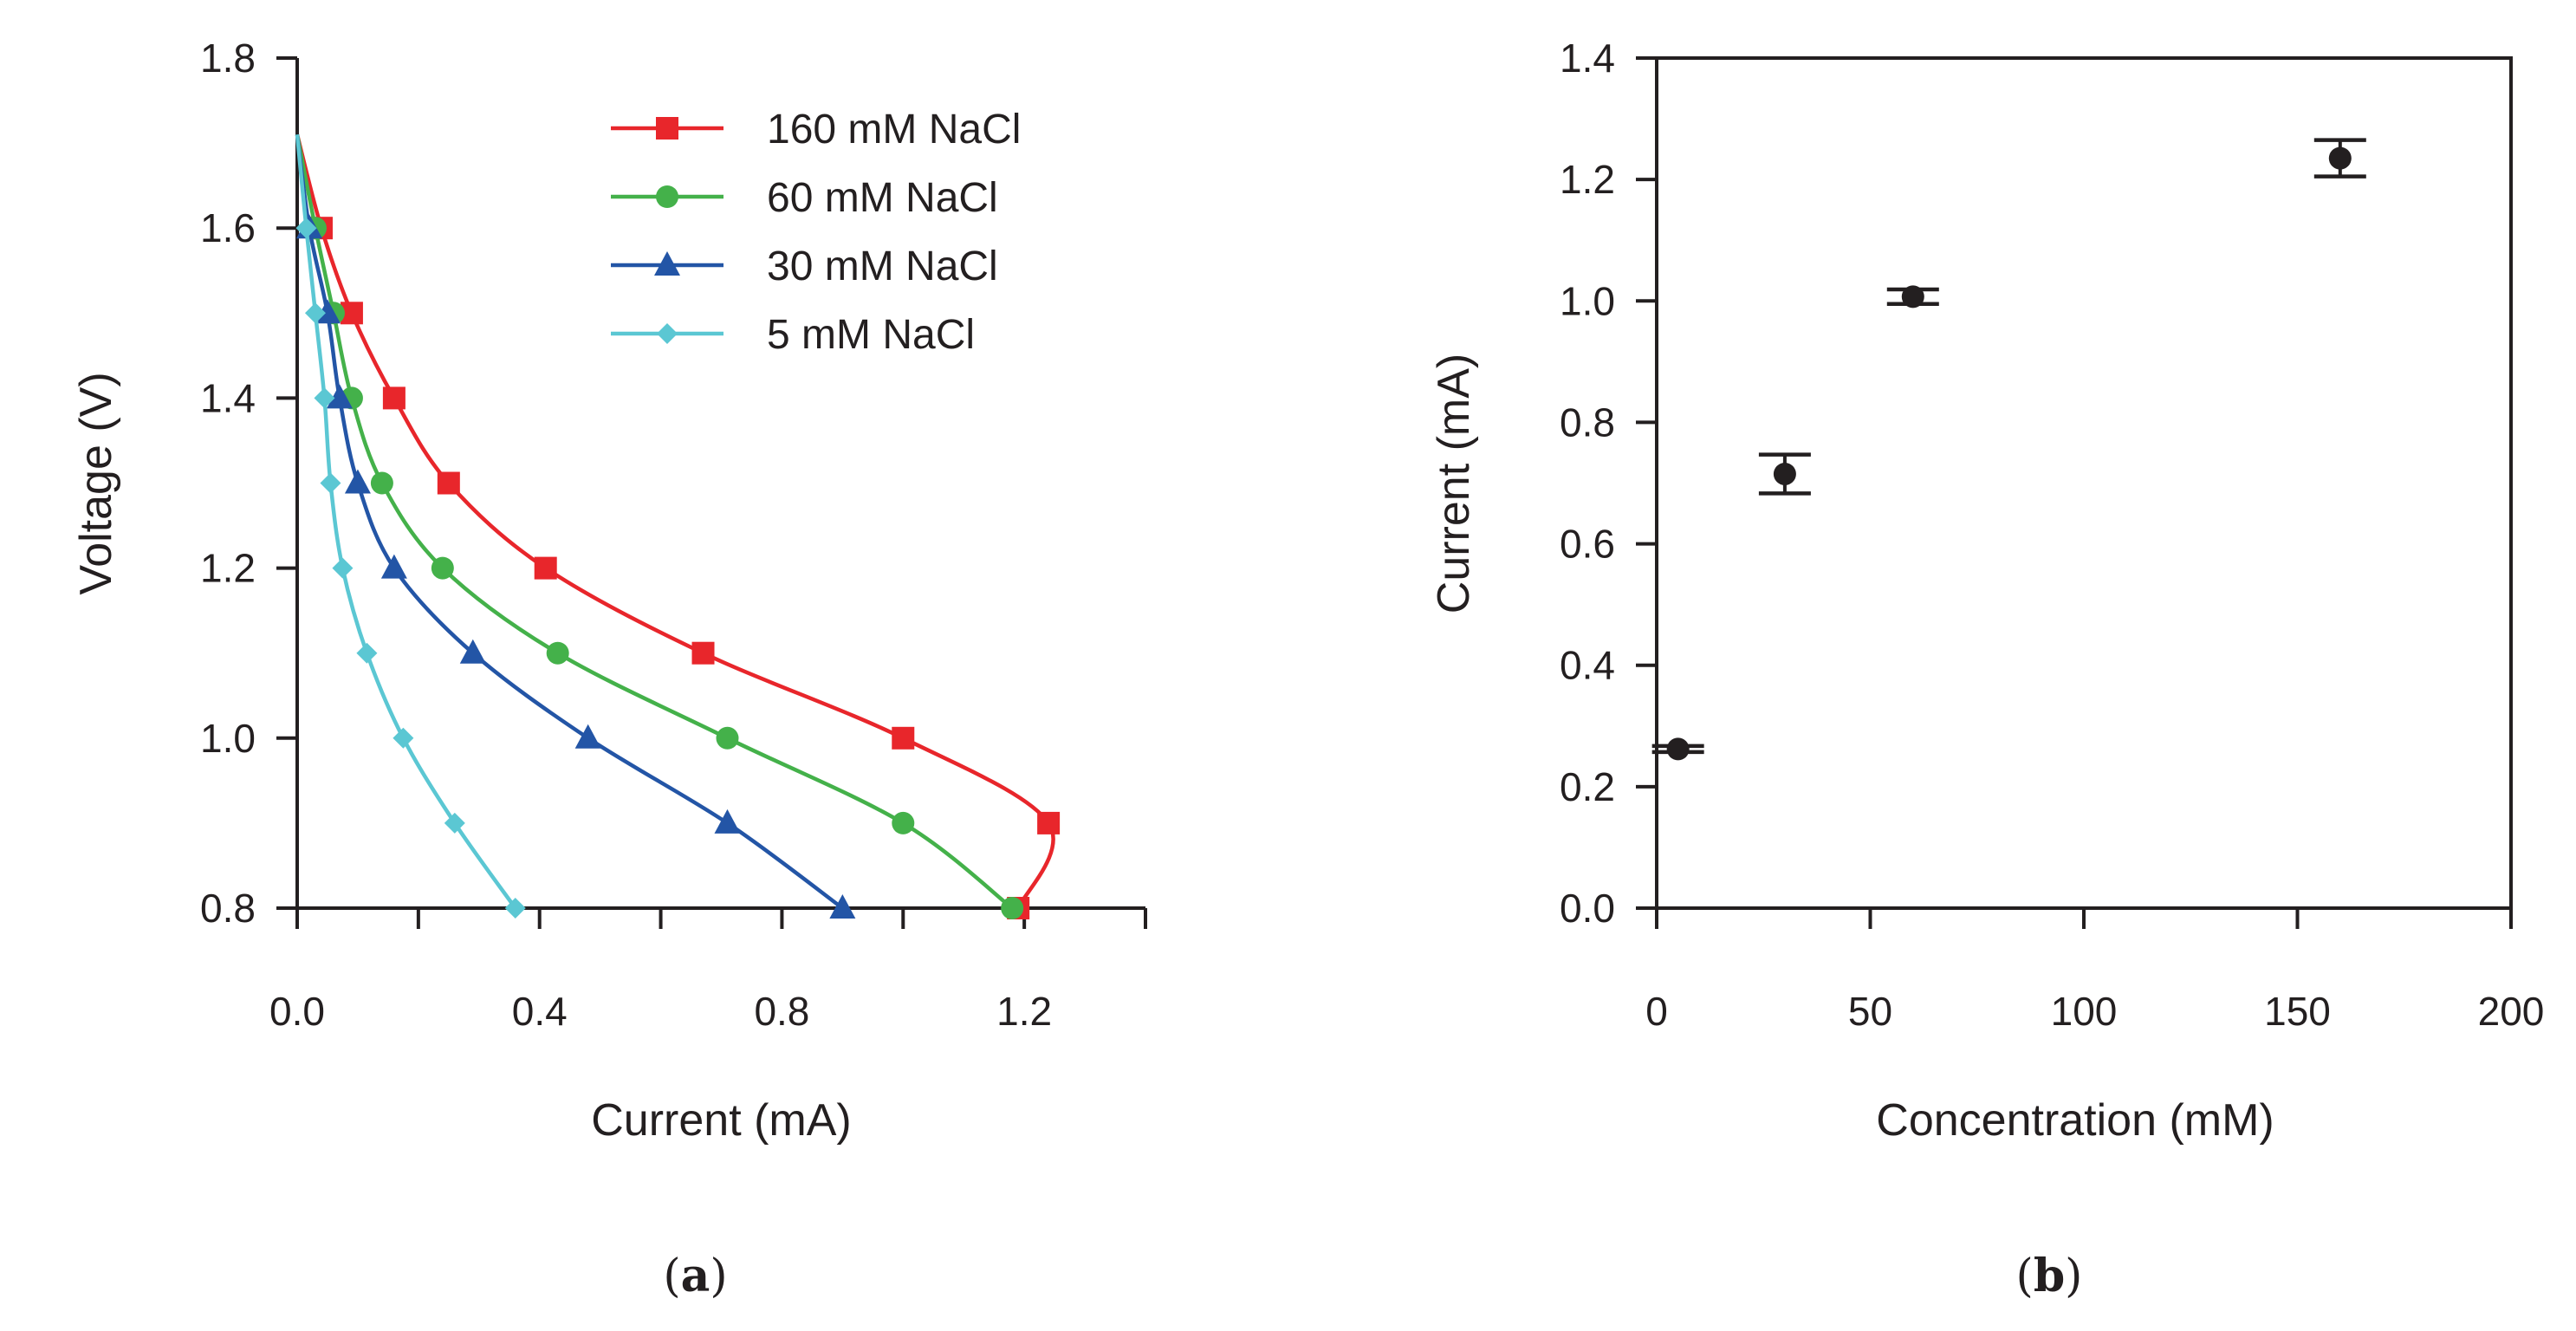  I want to click on legend-label: 60 mM NaCl, so click(883, 198).